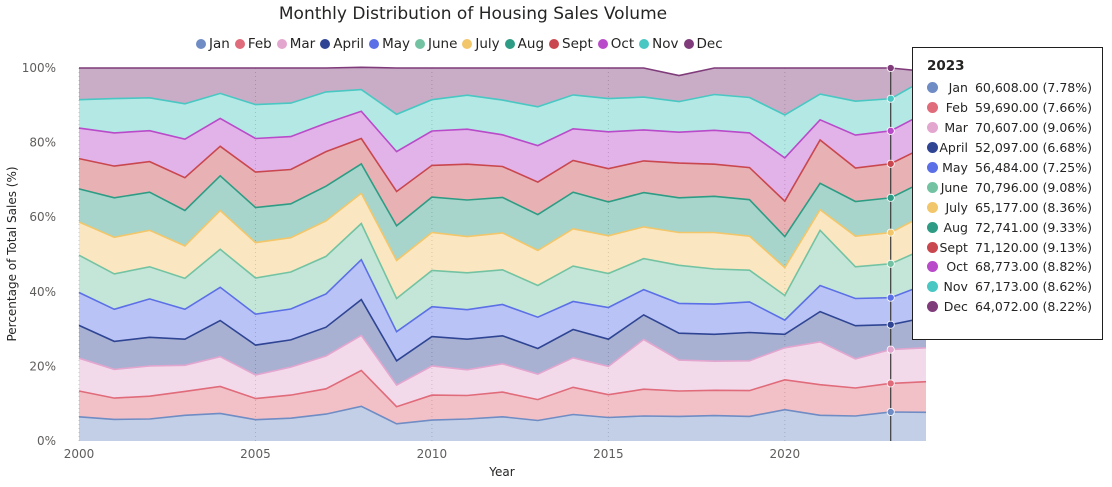 The image size is (1112, 487). I want to click on series-line-sept, so click(502, 170).